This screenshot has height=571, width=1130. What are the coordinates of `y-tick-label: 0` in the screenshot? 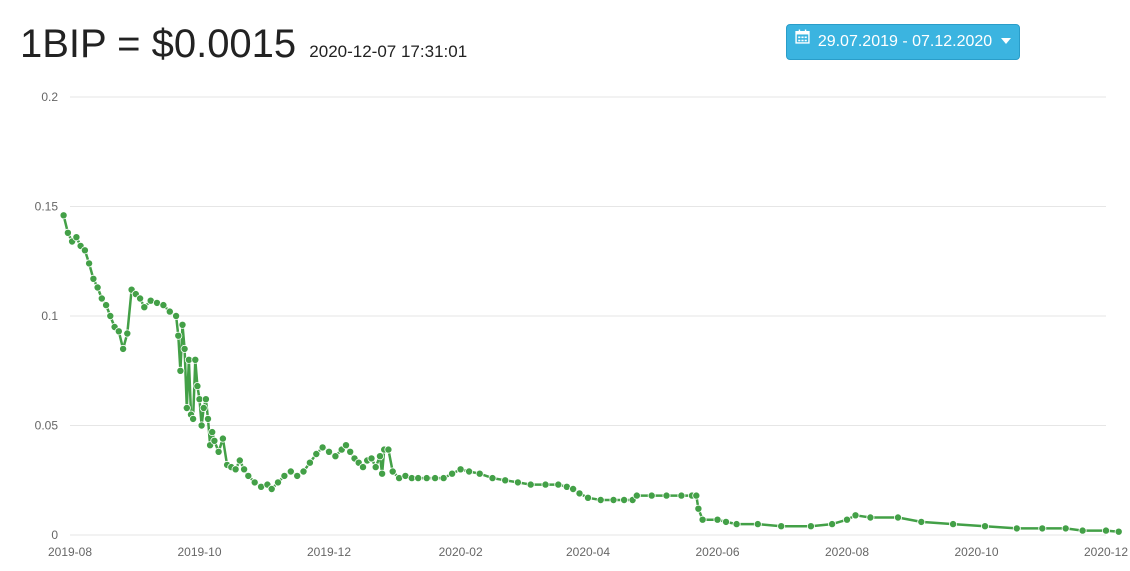 It's located at (54, 535).